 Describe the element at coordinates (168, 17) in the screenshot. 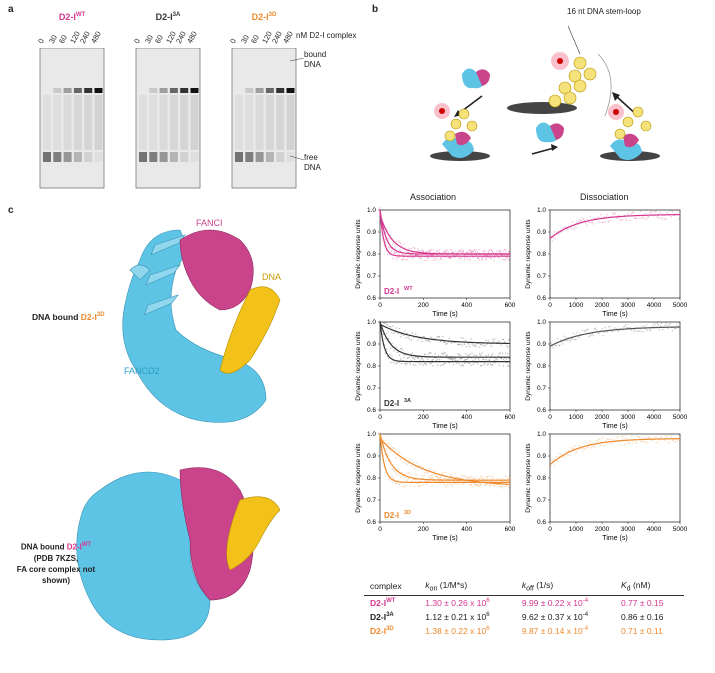

I see `gel-title-3a: D2-I3A` at that location.